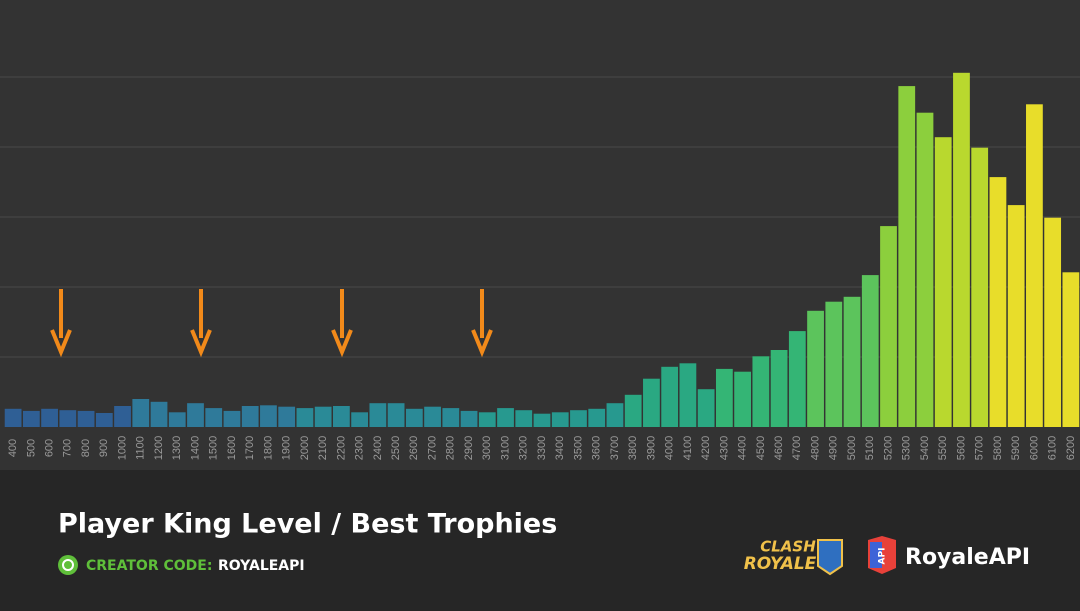 The height and width of the screenshot is (611, 1080). What do you see at coordinates (743, 448) in the screenshot?
I see `x-tick-label: 4400` at bounding box center [743, 448].